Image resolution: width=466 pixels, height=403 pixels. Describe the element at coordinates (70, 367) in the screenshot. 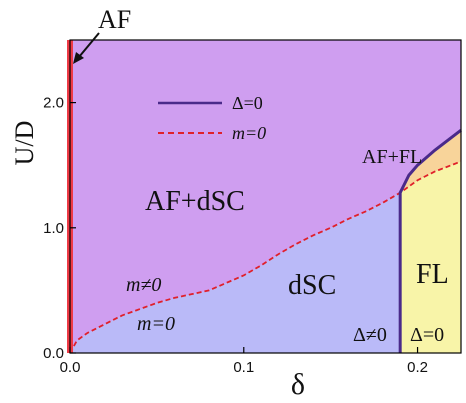

I see `x-tick-label: 0.0` at that location.